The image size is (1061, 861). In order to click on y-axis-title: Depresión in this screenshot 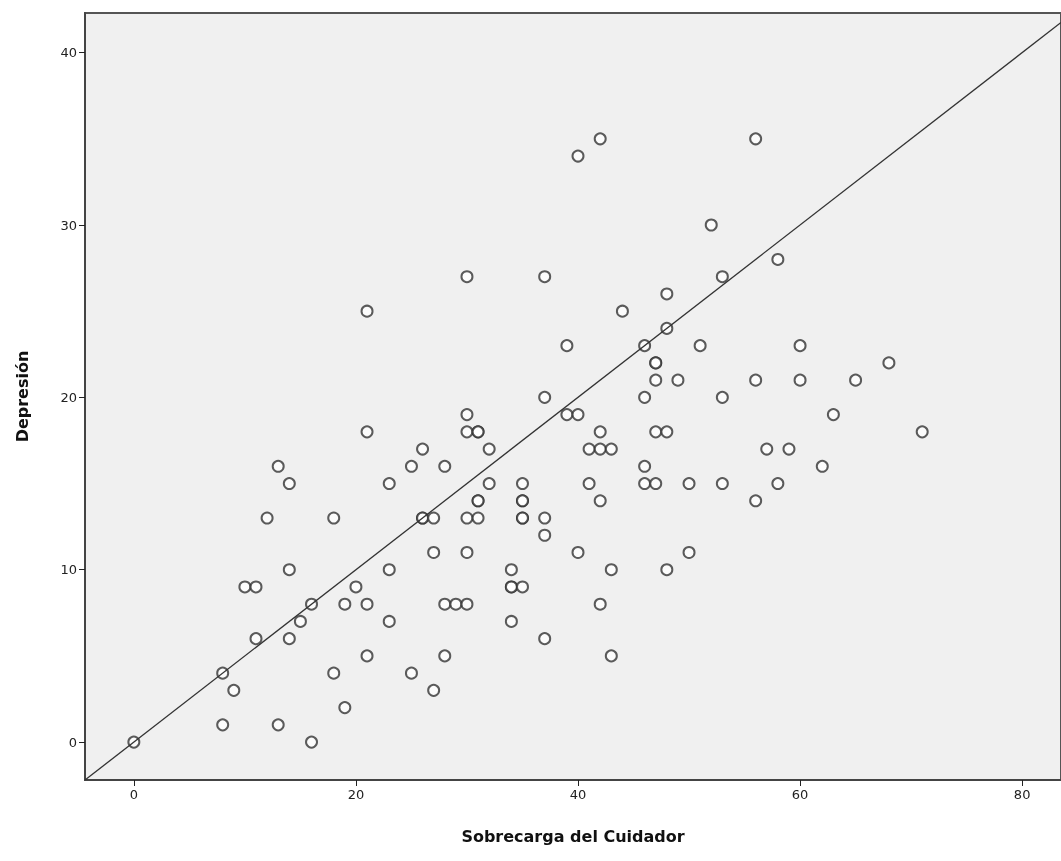, I will do `click(22, 396)`.